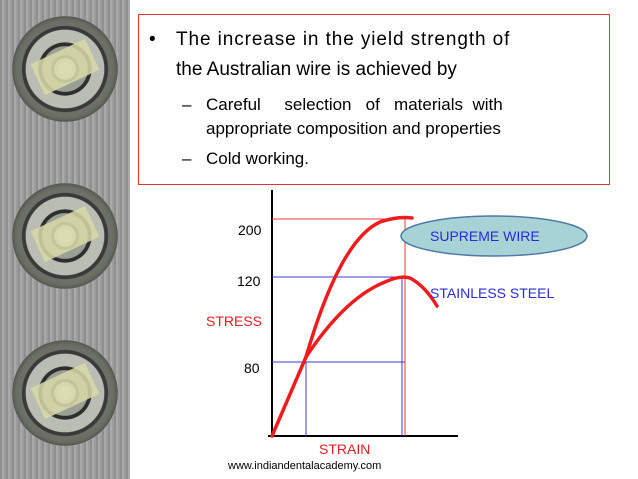  I want to click on footer-url: www.indiandentalacademy.com, so click(305, 466).